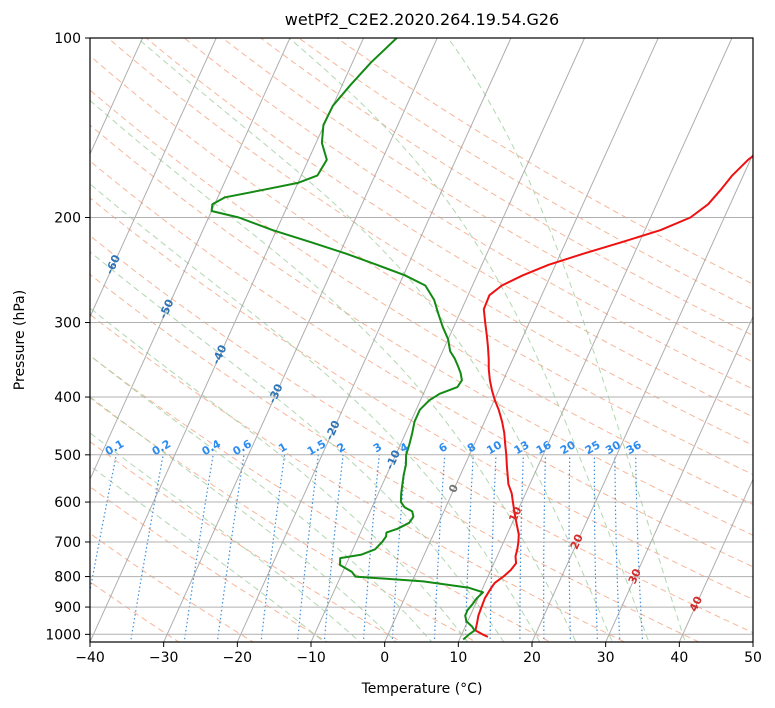 Image resolution: width=775 pixels, height=708 pixels. What do you see at coordinates (753, 658) in the screenshot?
I see `x-tick-label: 50` at bounding box center [753, 658].